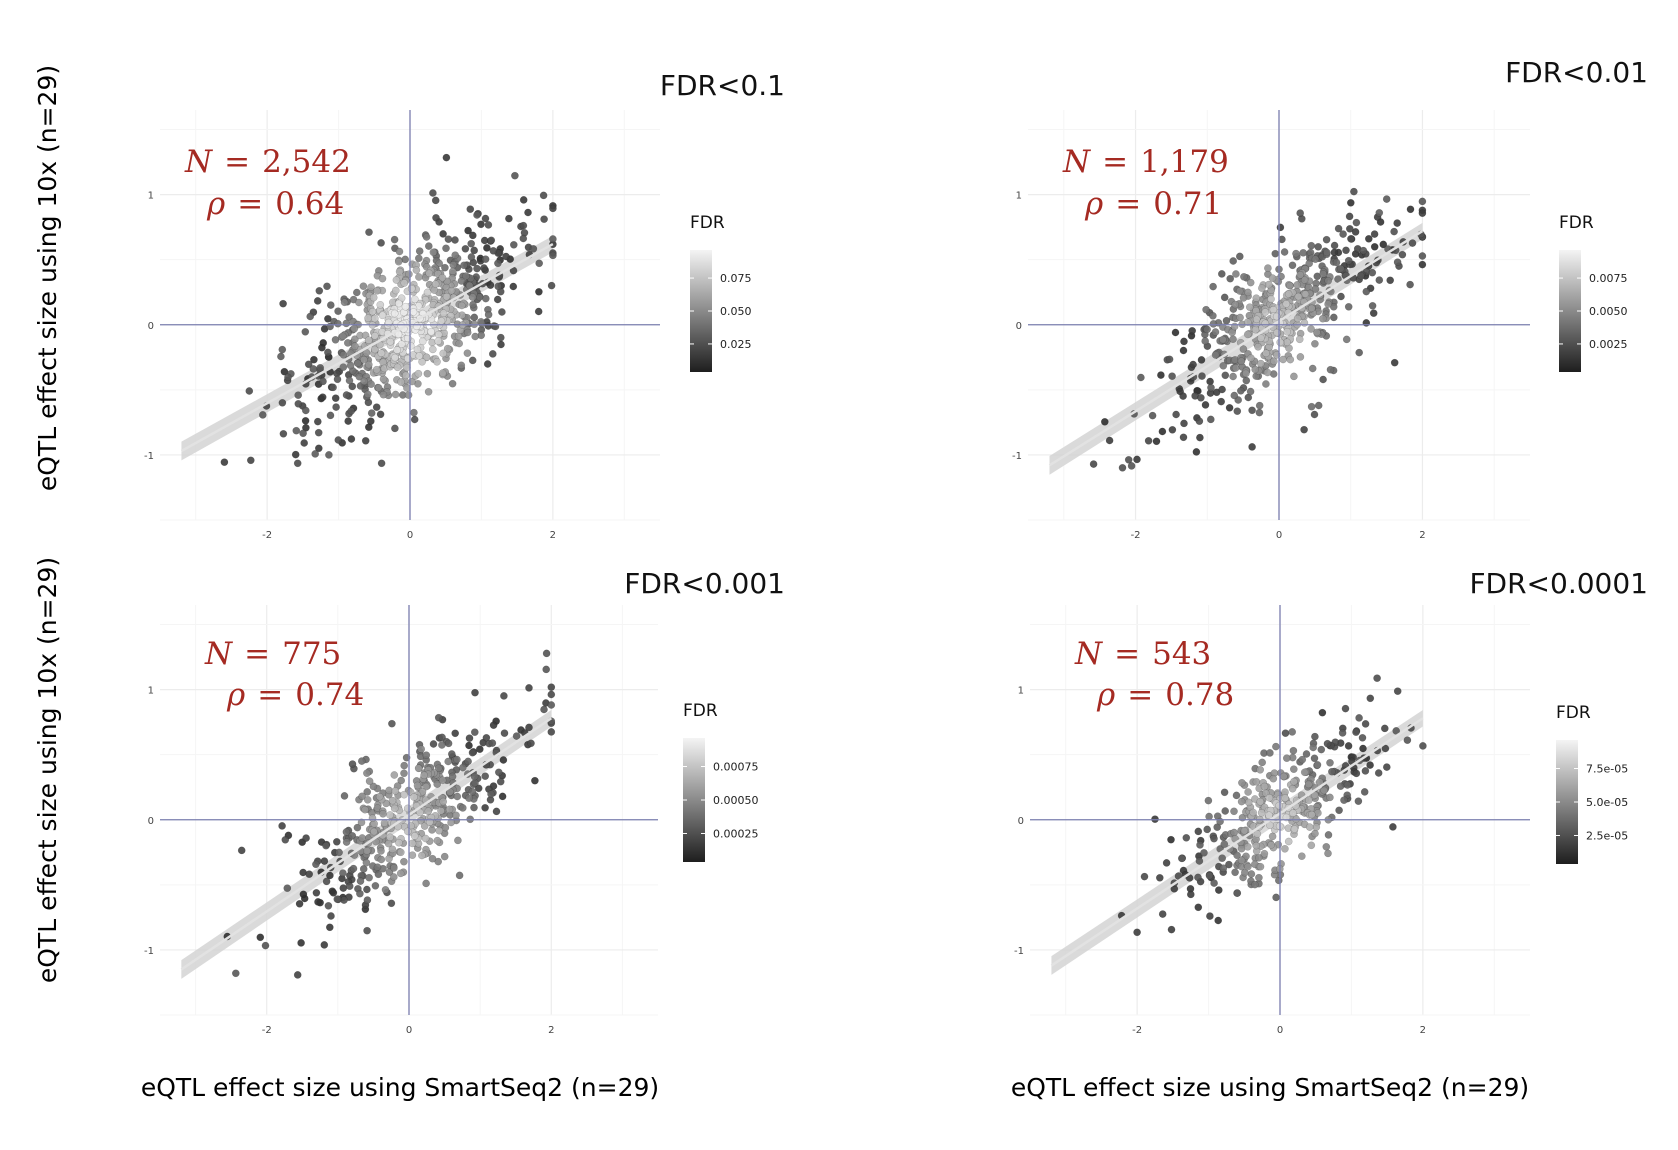 Image resolution: width=1678 pixels, height=1150 pixels. What do you see at coordinates (722, 85) in the screenshot?
I see `panel-title: FDR<0.1` at bounding box center [722, 85].